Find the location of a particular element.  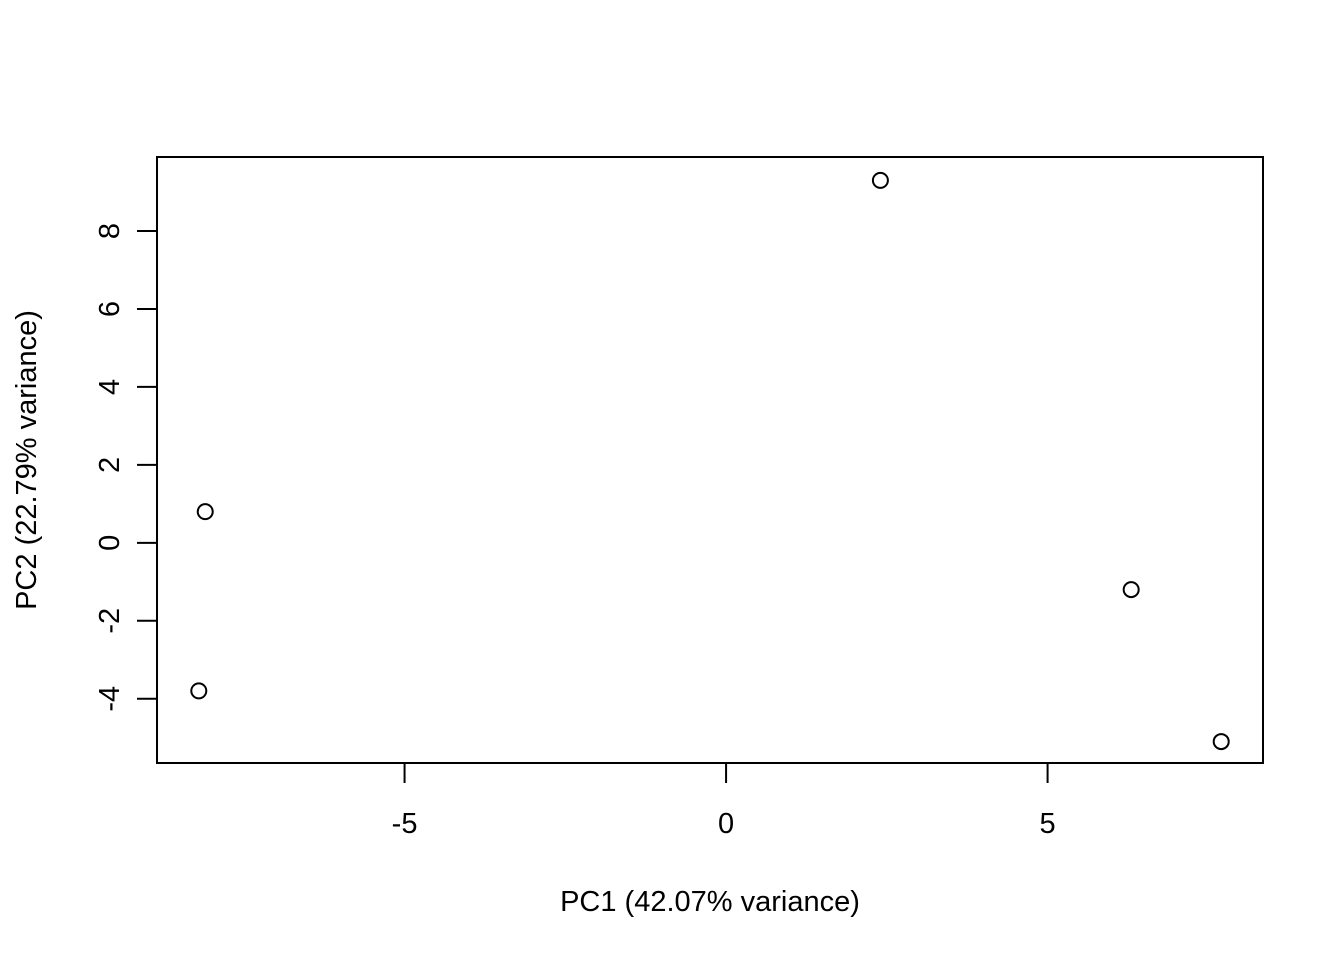

y-tick-label: 2 is located at coordinates (110, 465).